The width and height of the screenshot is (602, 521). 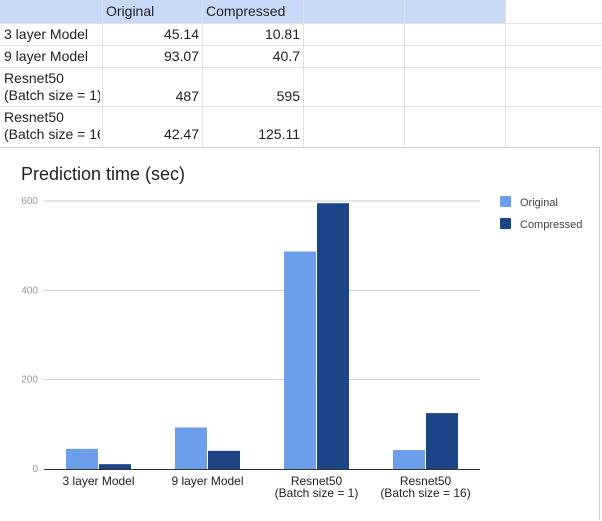 What do you see at coordinates (181, 56) in the screenshot?
I see `cell-original: 93.07` at bounding box center [181, 56].